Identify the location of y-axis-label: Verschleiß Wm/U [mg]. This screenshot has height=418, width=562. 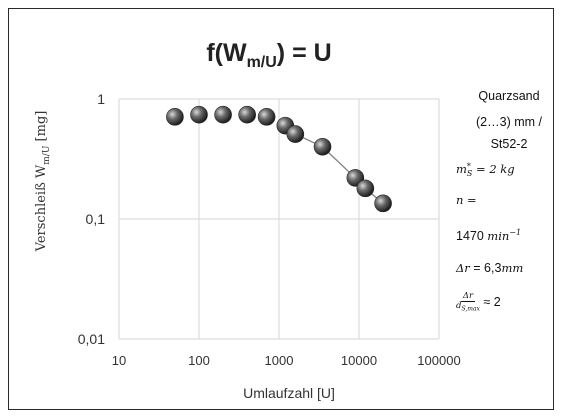
(43, 182).